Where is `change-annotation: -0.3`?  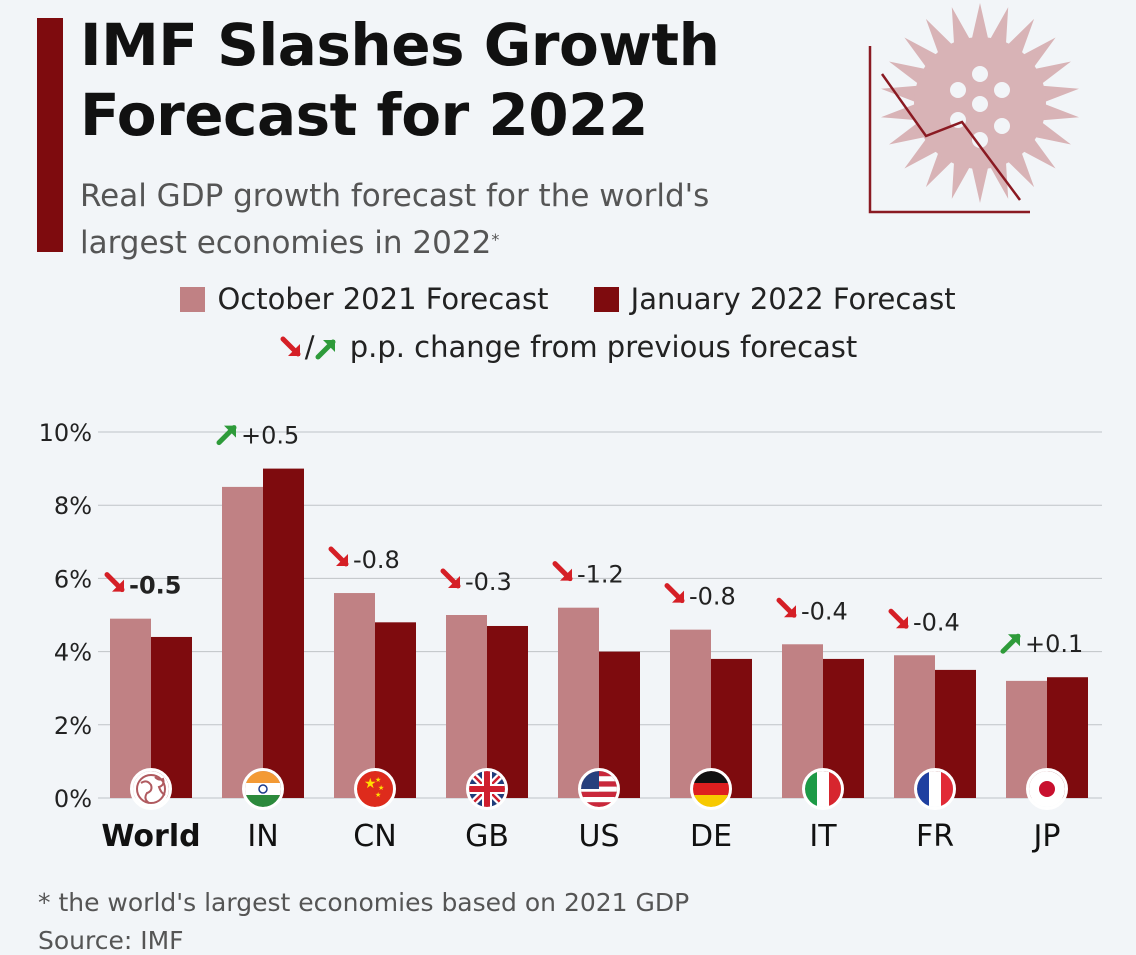 change-annotation: -0.3 is located at coordinates (476, 582).